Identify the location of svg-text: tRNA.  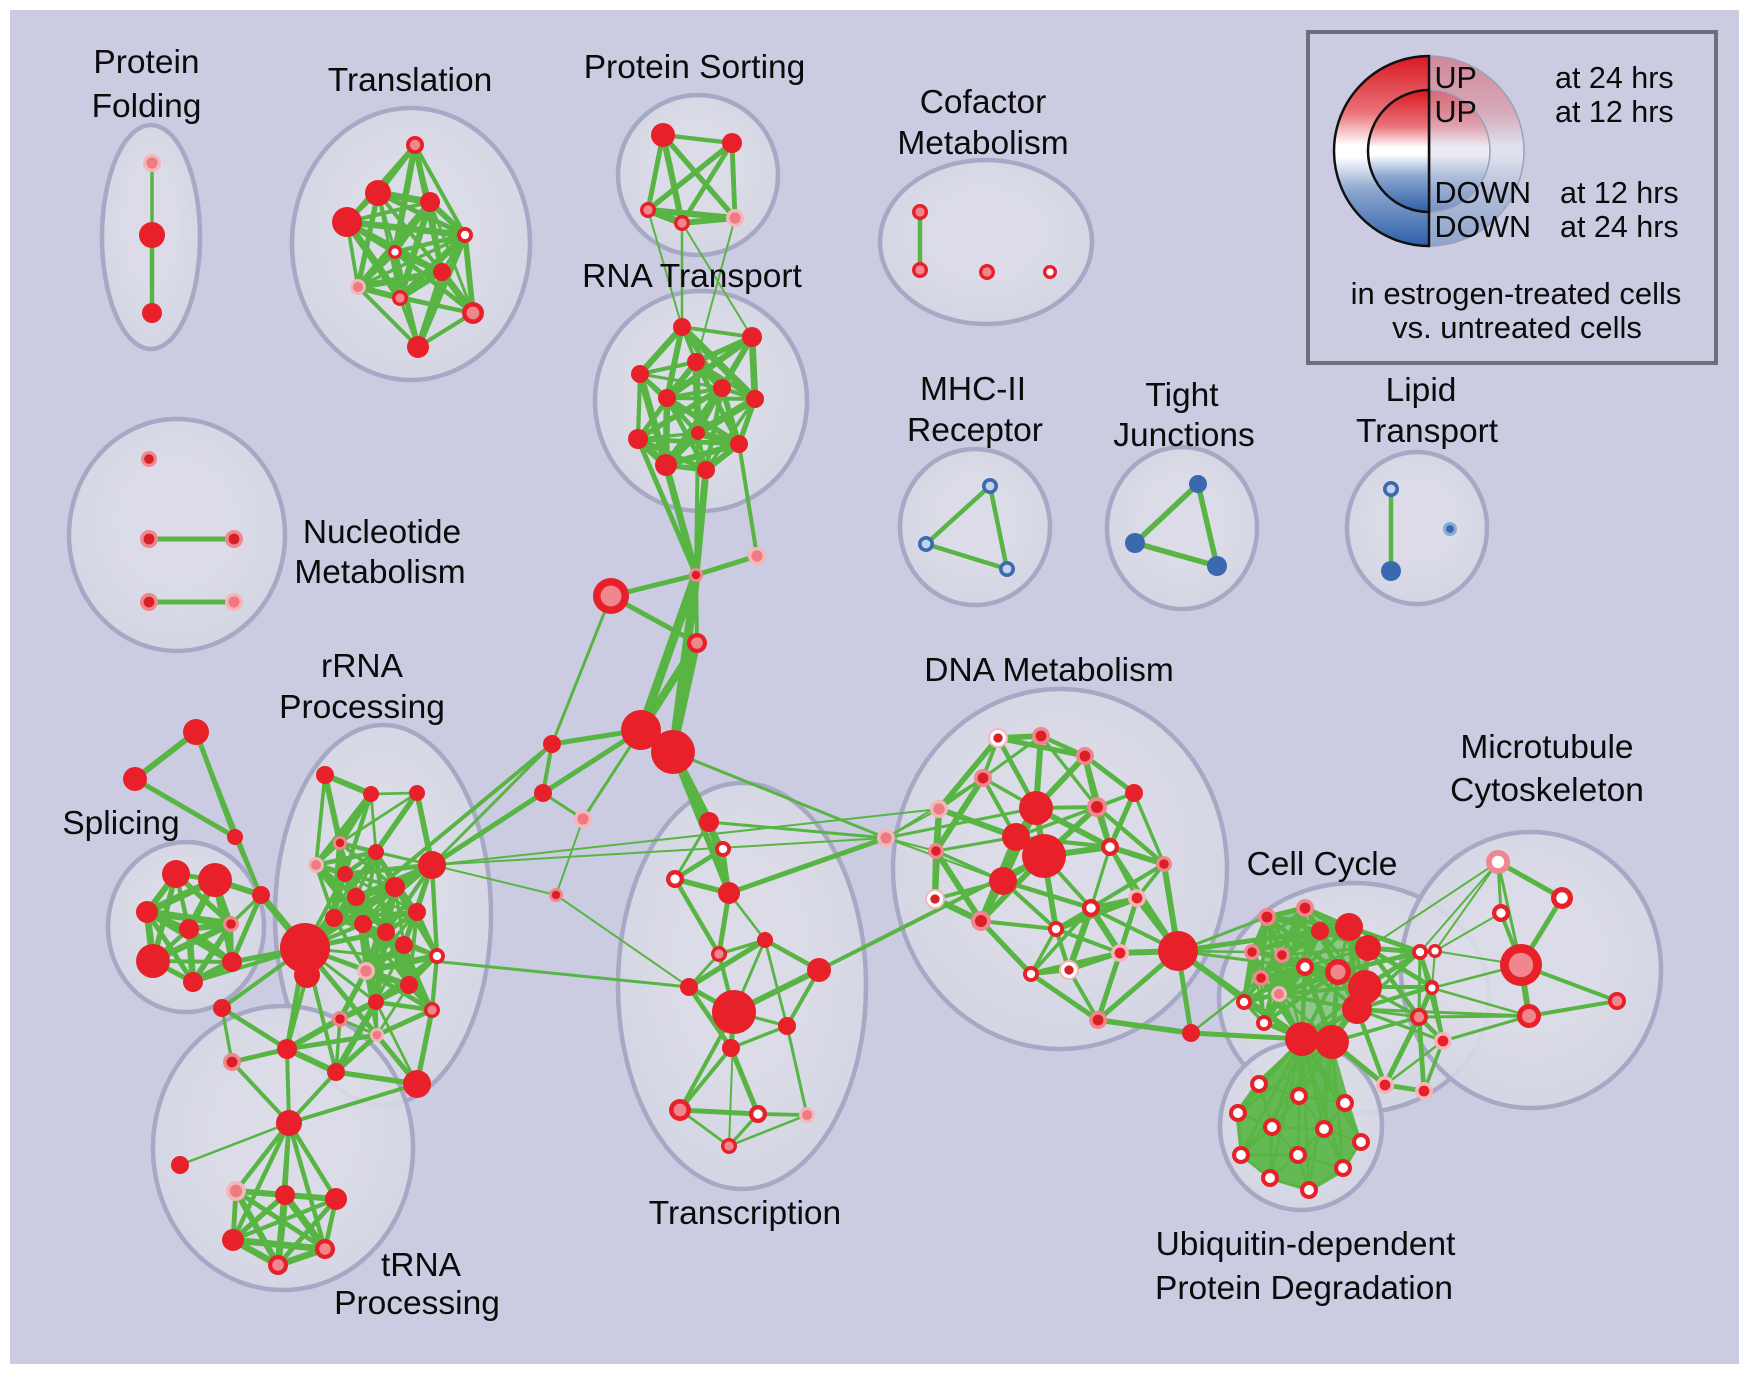
(421, 1265).